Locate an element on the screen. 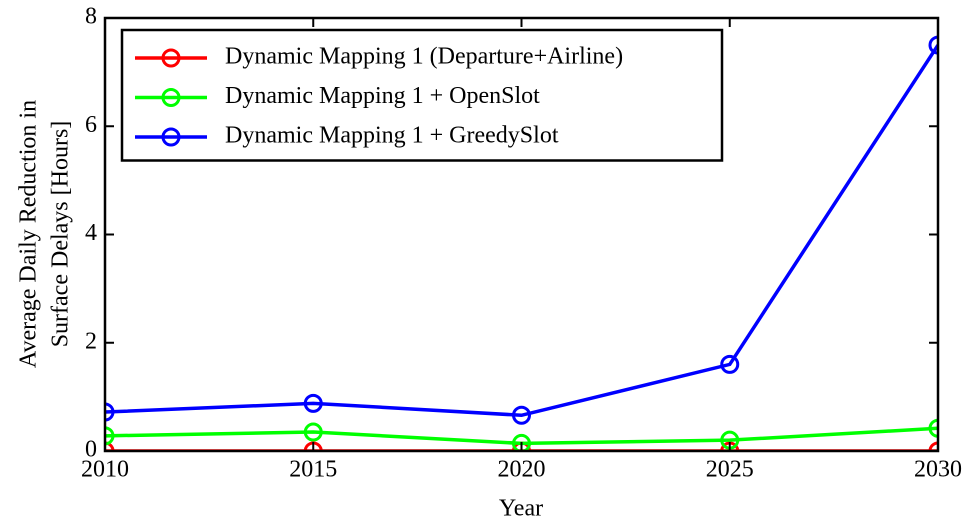 The image size is (974, 529). y-tick-label: 4 is located at coordinates (91, 233).